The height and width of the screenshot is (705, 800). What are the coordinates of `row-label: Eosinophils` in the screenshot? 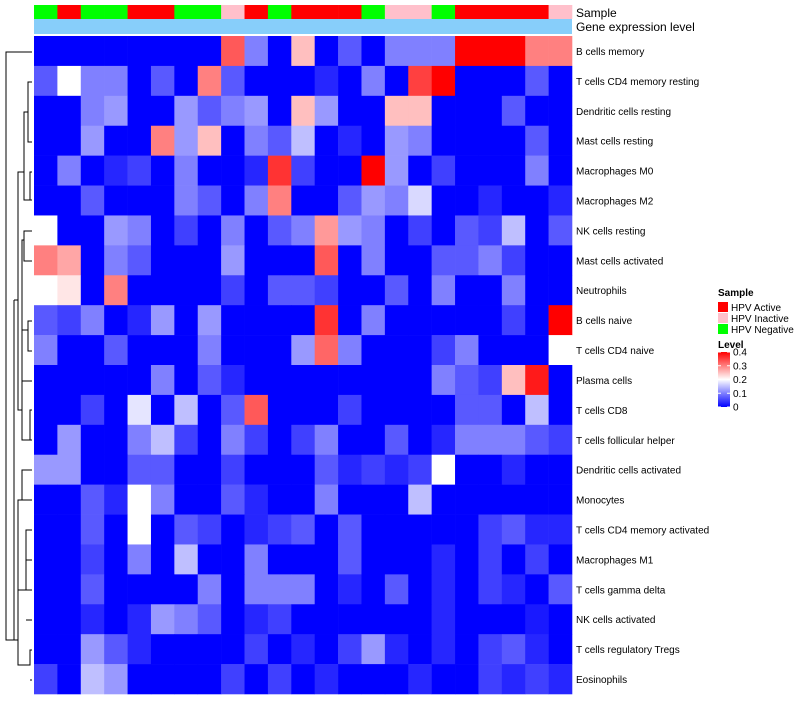 It's located at (601, 680).